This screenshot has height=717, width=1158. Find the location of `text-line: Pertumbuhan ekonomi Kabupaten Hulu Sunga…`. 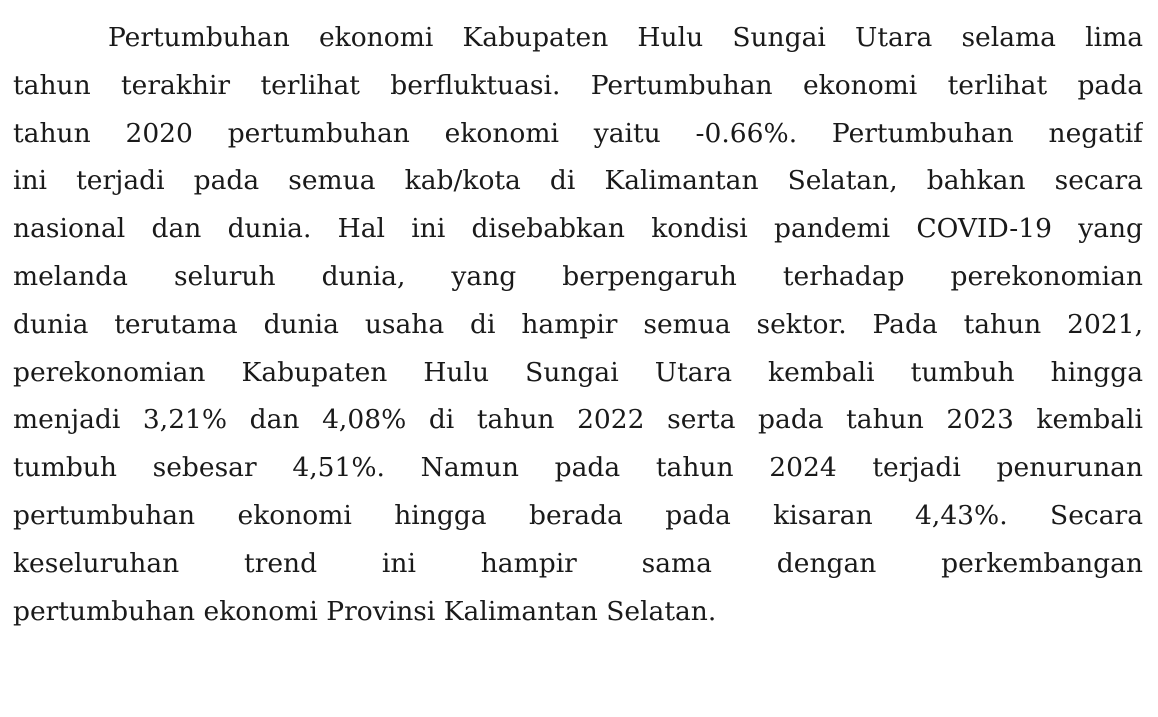

text-line: Pertumbuhan ekonomi Kabupaten Hulu Sunga… is located at coordinates (625, 37).